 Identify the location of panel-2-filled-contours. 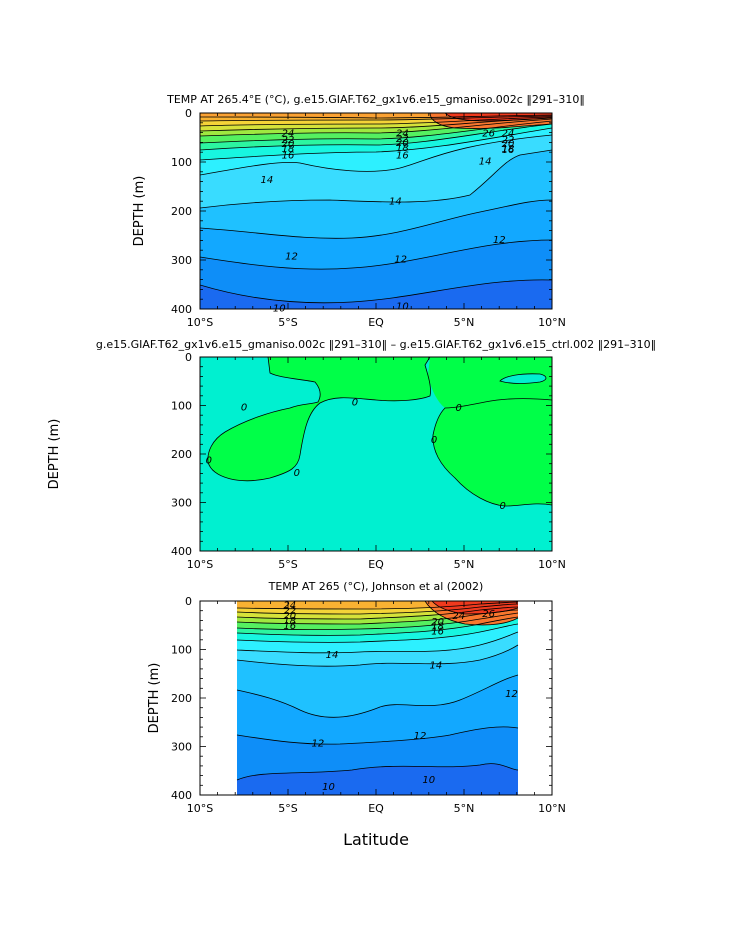
(376, 454).